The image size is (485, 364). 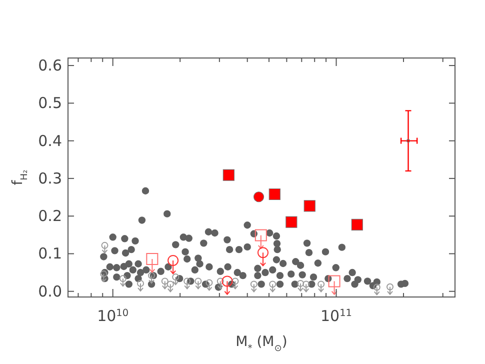 I want to click on y-tick-label: 0.4, so click(x=50, y=141).